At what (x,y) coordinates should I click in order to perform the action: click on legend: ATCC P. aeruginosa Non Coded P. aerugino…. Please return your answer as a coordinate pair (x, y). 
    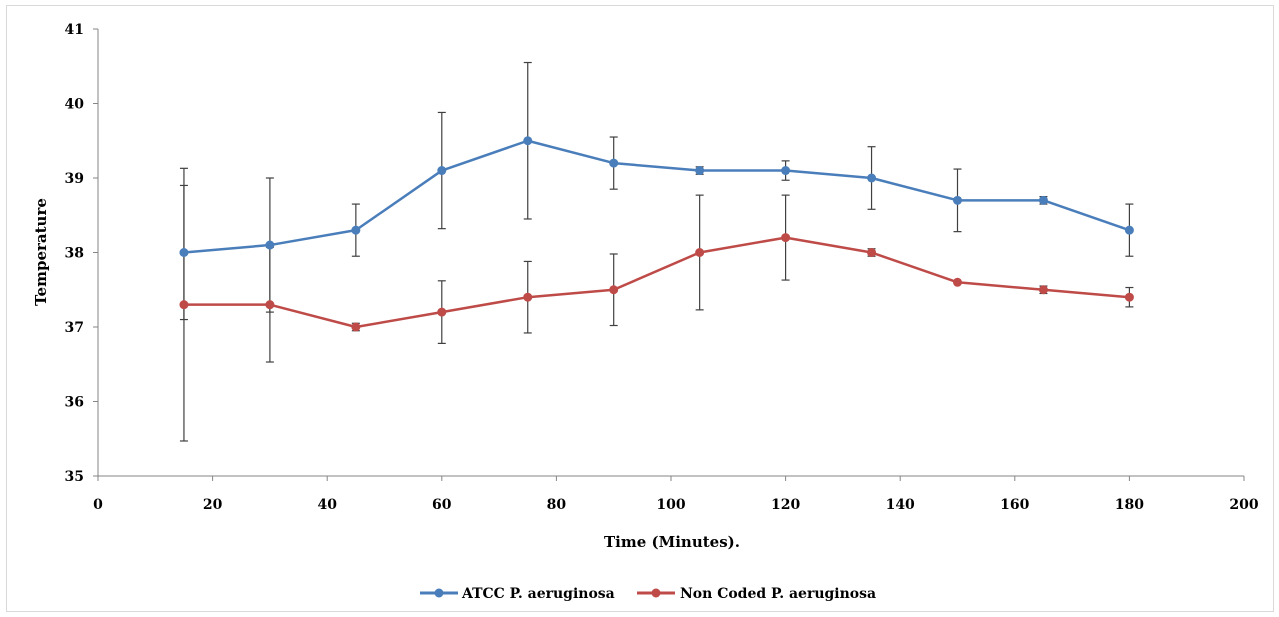
    Looking at the image, I should click on (648, 594).